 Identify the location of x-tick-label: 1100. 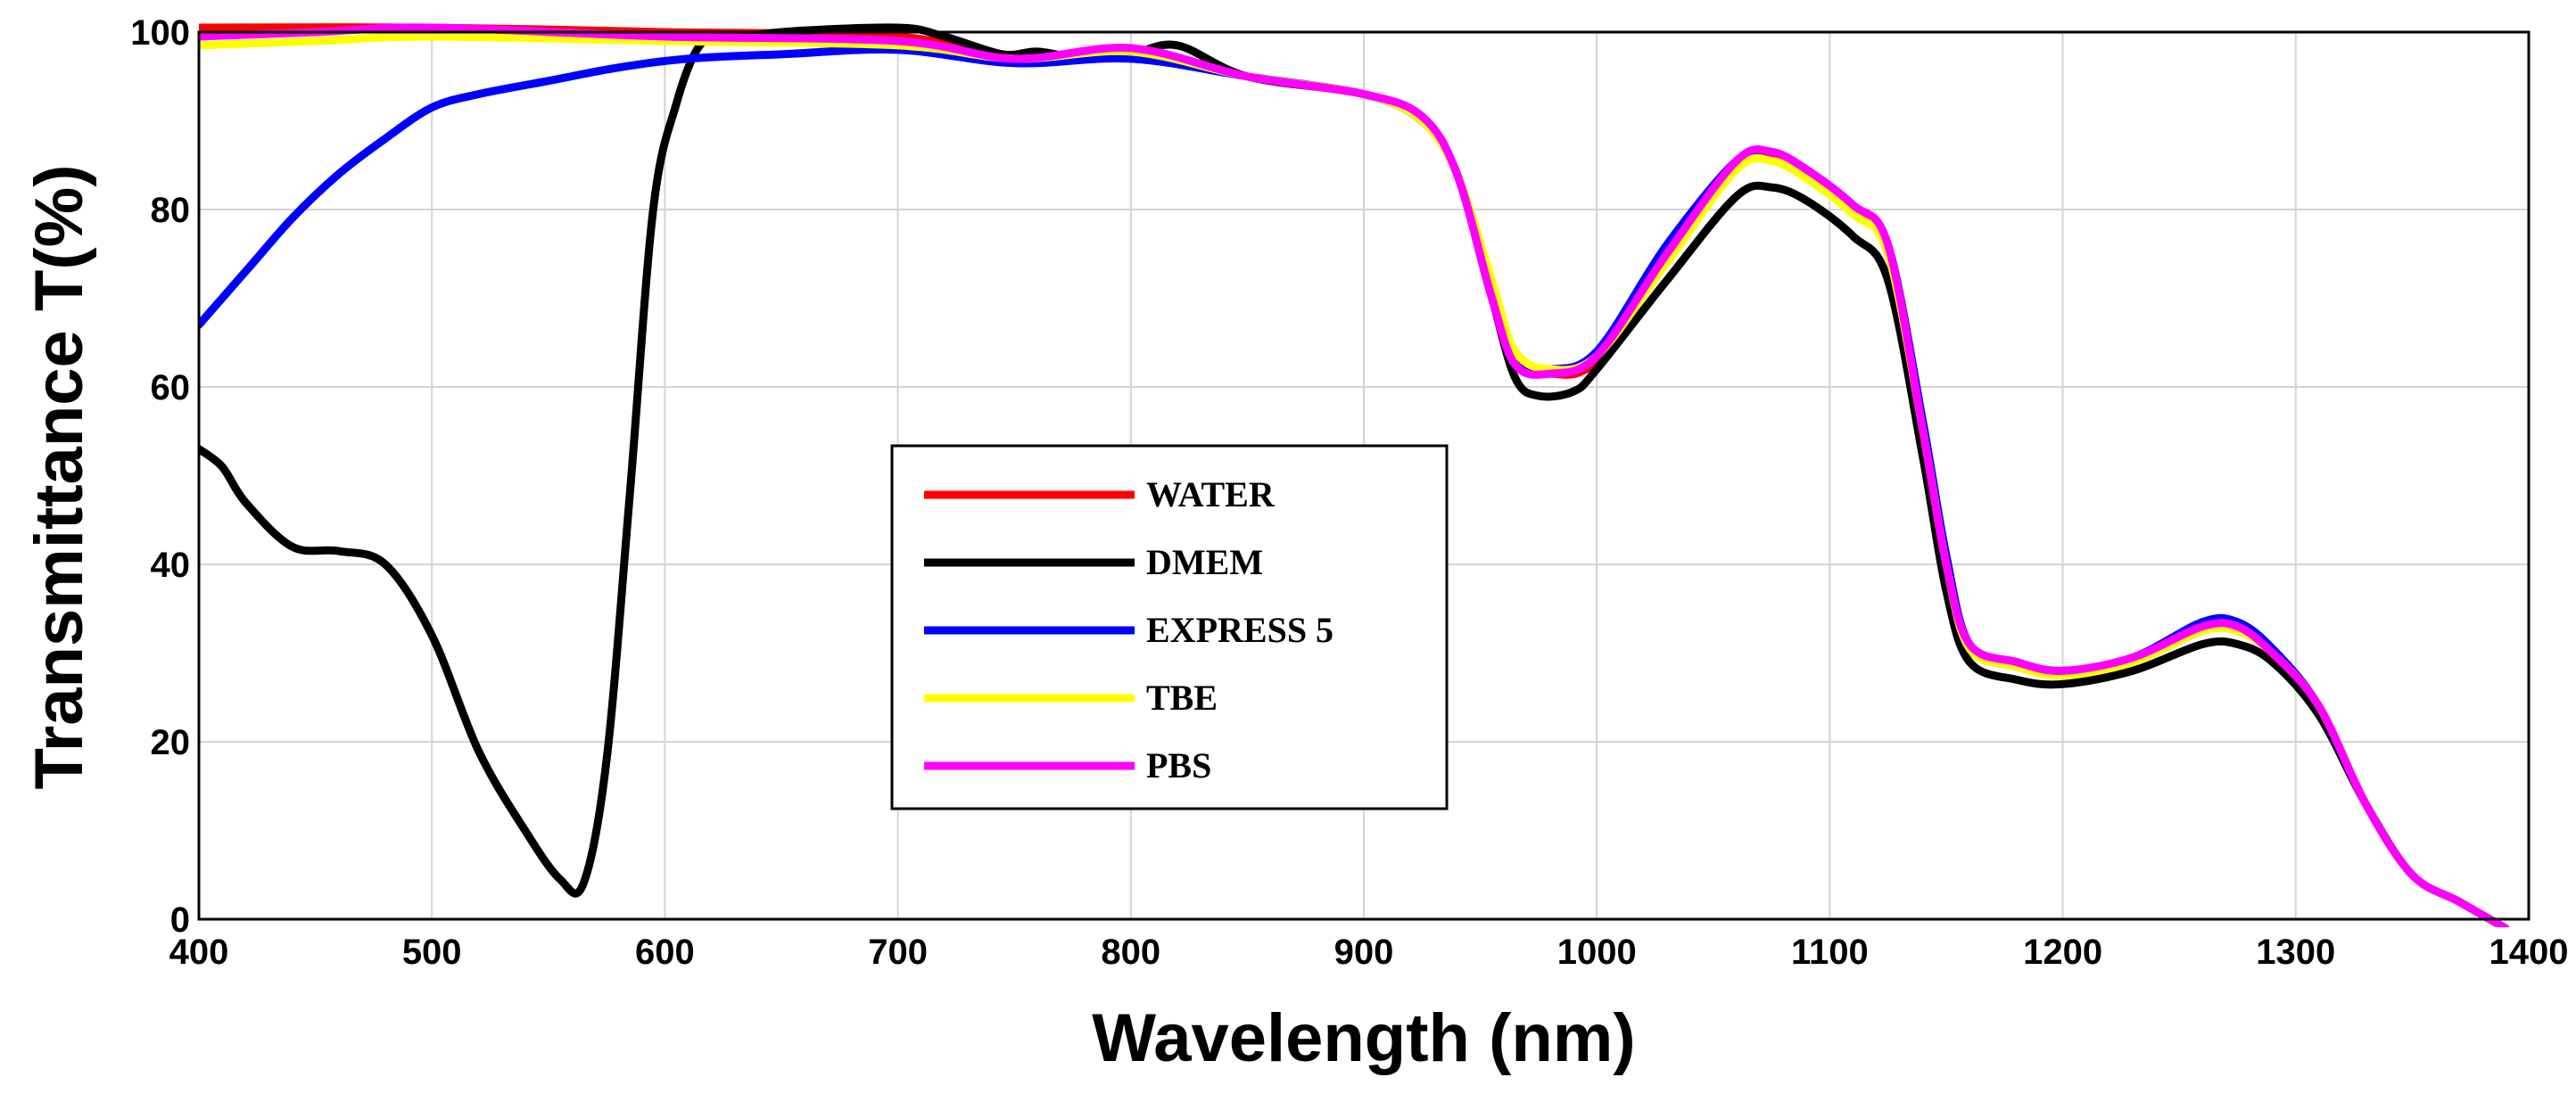
(1830, 953).